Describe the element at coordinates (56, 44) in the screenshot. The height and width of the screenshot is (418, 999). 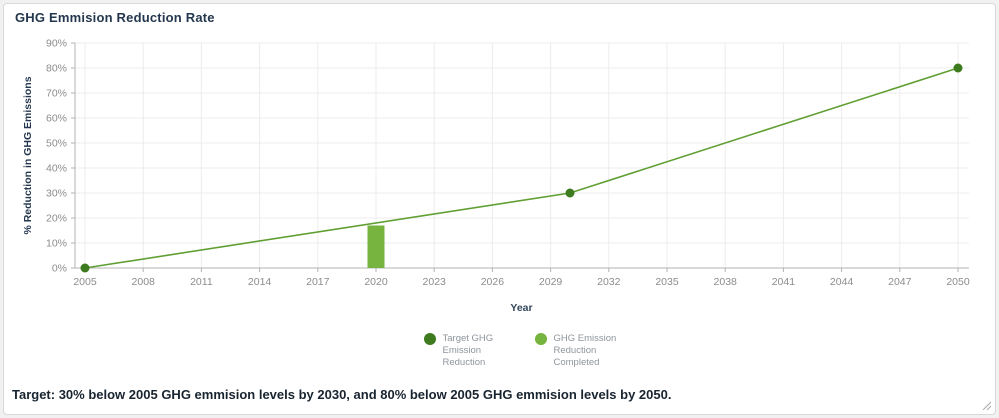
I see `y-tick-label: 90%` at that location.